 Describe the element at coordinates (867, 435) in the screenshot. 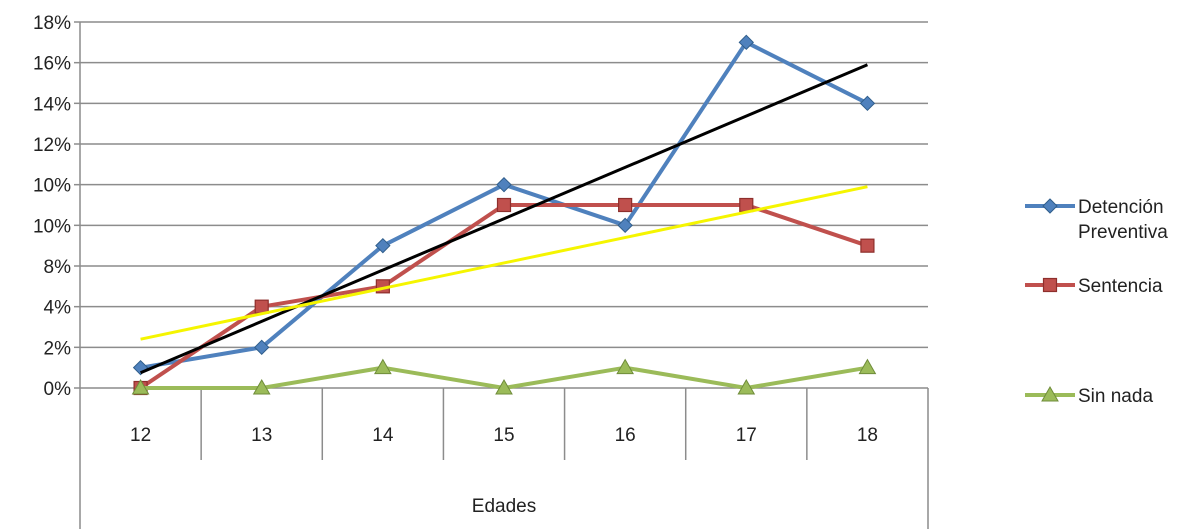

I see `x-tick-label: 18` at that location.